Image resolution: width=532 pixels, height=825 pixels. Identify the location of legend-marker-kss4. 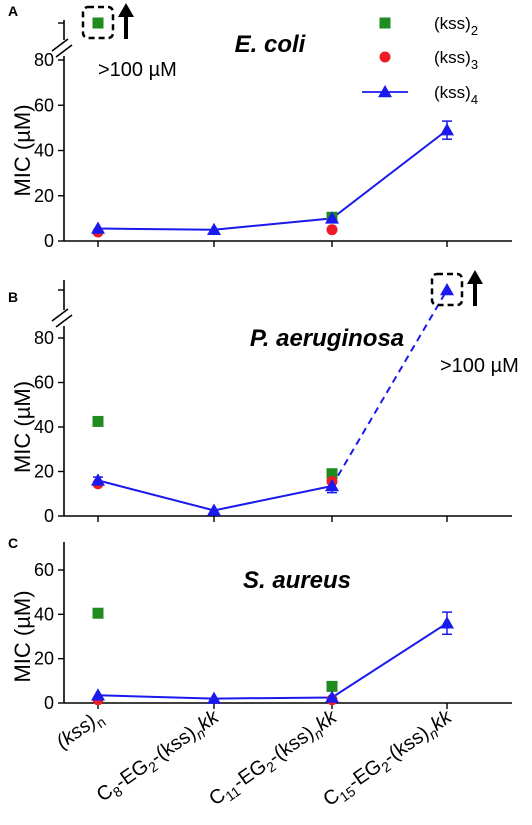
(385, 91).